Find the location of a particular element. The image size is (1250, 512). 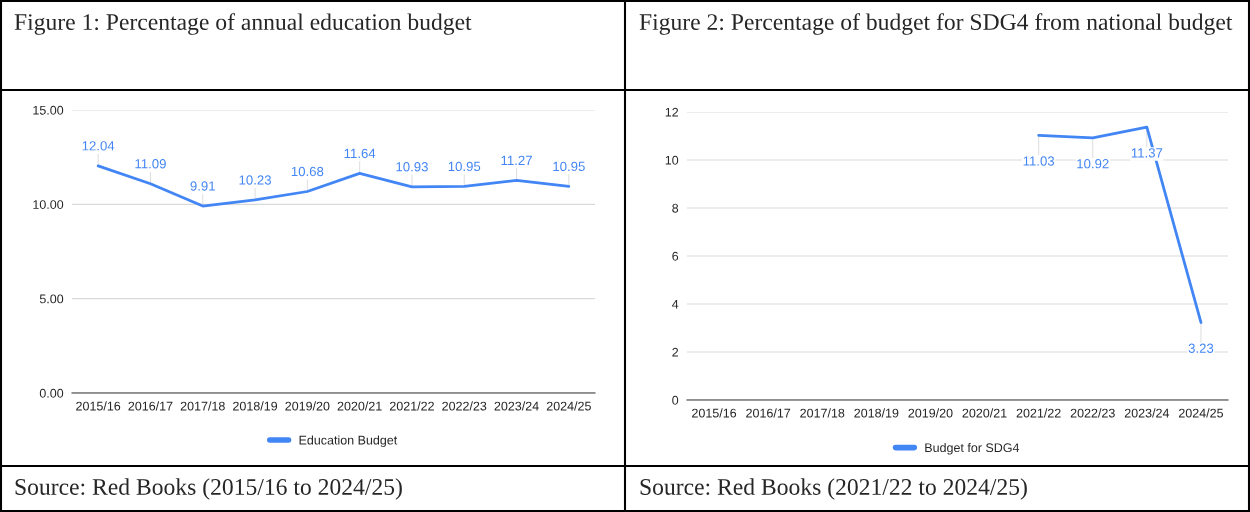

source-note: Source: Red Books (2021/22 to 2024/25) is located at coordinates (833, 489).